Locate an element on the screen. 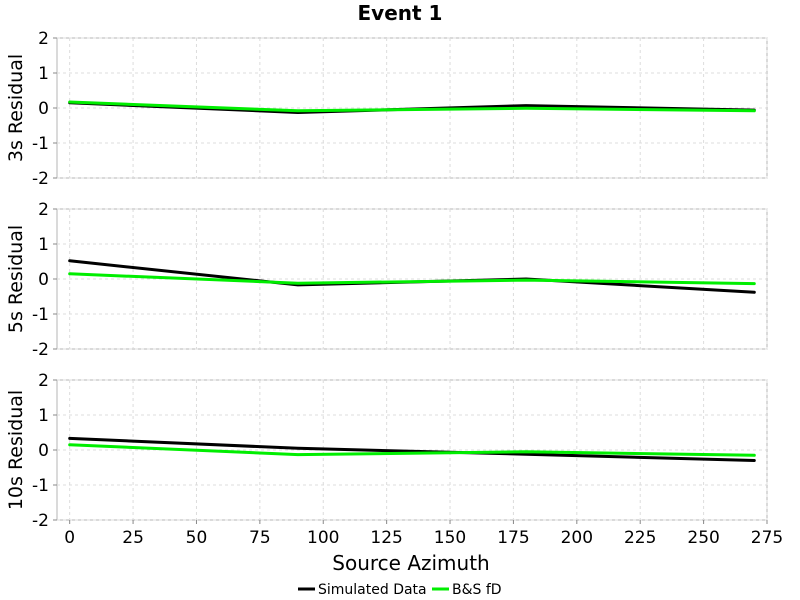 This screenshot has height=600, width=800. legend-item: Simulated Data is located at coordinates (362, 590).